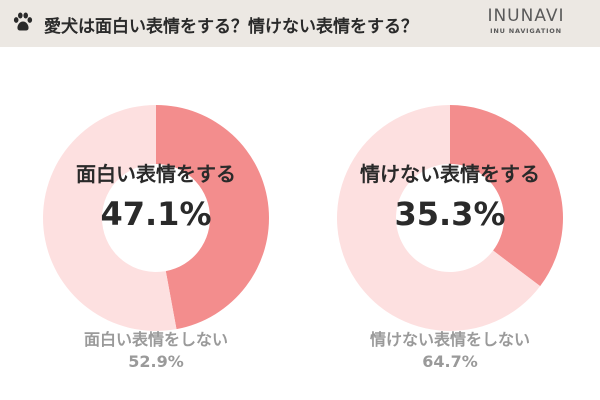  Describe the element at coordinates (156, 361) in the screenshot. I see `chart-1-other-value: 52.9%` at that location.